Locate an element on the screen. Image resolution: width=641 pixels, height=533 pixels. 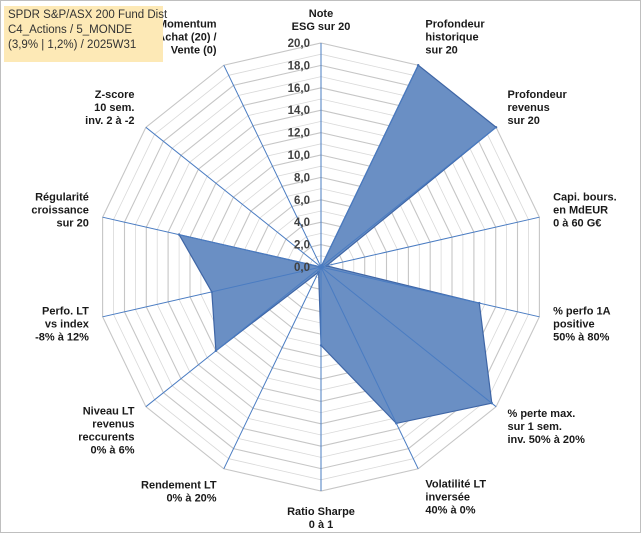
category-label-line: 0% à 6% is located at coordinates (112, 450).